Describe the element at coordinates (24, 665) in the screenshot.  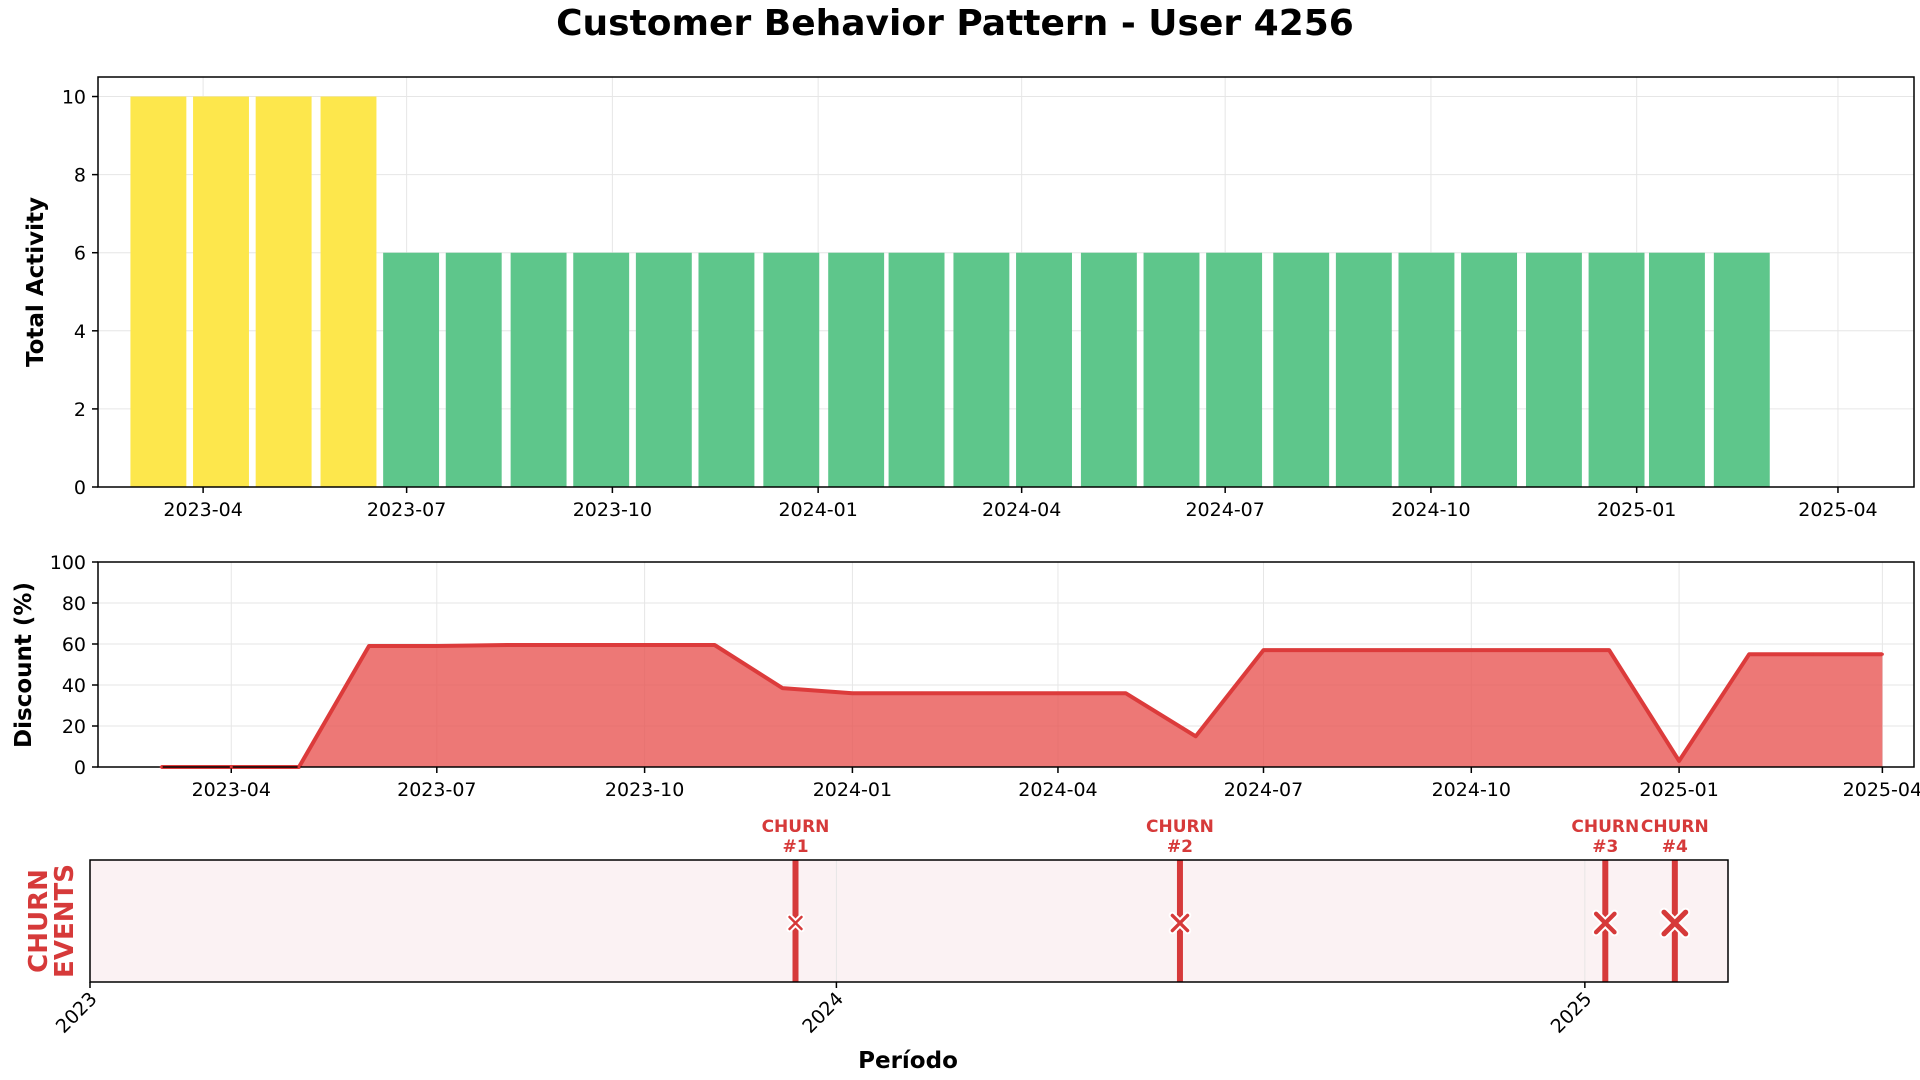
I see `discount-y-axis-label: Discount (%)` at that location.